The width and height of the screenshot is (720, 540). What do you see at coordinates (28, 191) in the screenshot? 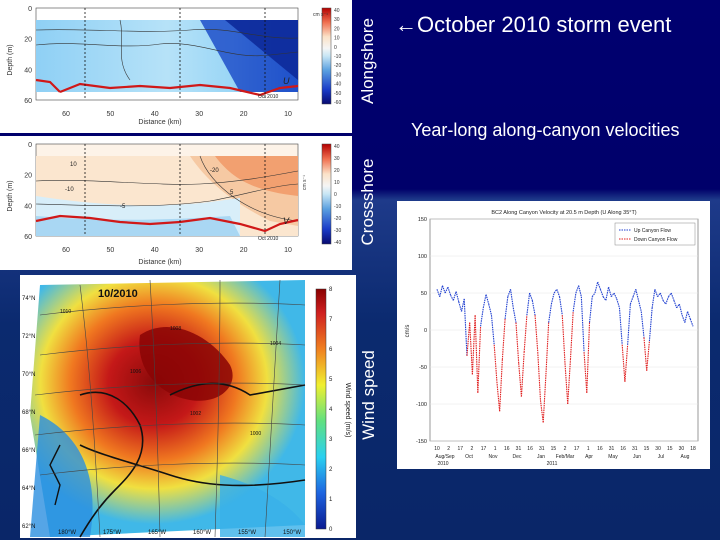
I see `y-ticks: 0 20 40 60` at bounding box center [28, 191].